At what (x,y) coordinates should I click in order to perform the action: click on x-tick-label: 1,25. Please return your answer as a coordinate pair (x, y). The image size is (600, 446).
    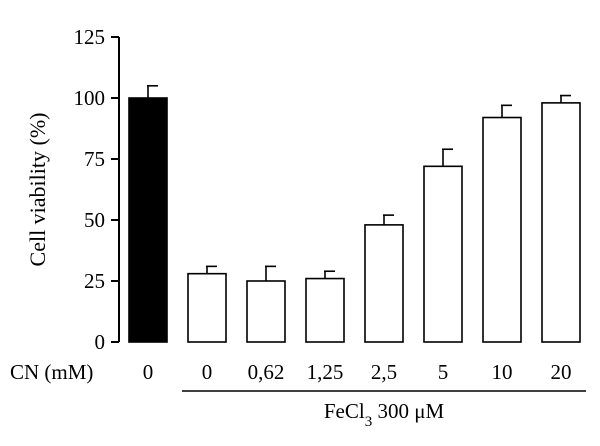
    Looking at the image, I should click on (325, 372).